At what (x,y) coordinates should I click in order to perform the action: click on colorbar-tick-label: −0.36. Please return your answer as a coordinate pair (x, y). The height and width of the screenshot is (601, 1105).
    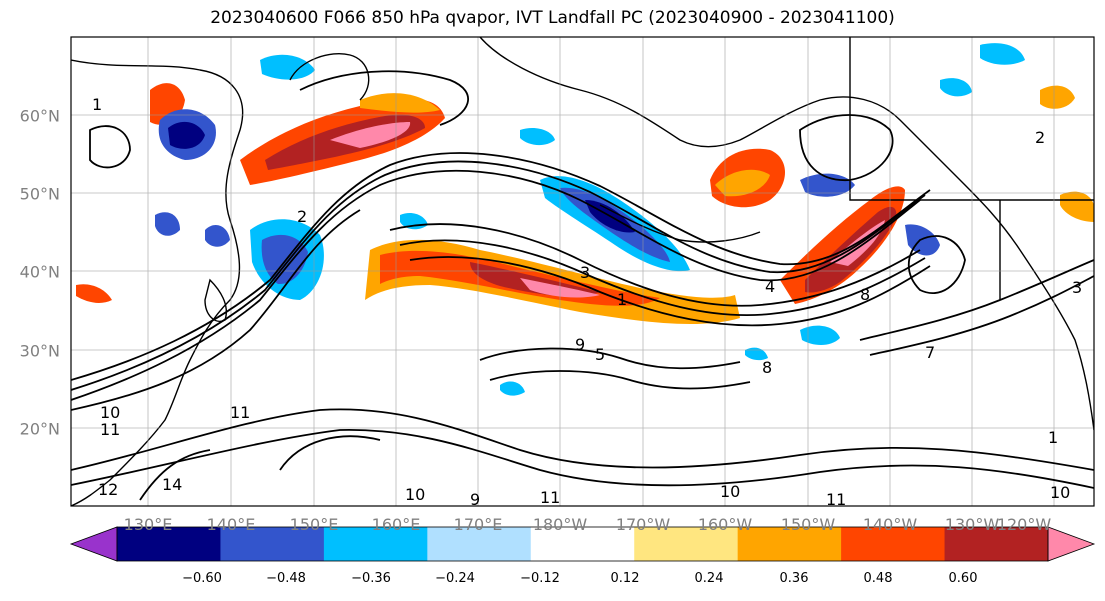
    Looking at the image, I should click on (371, 578).